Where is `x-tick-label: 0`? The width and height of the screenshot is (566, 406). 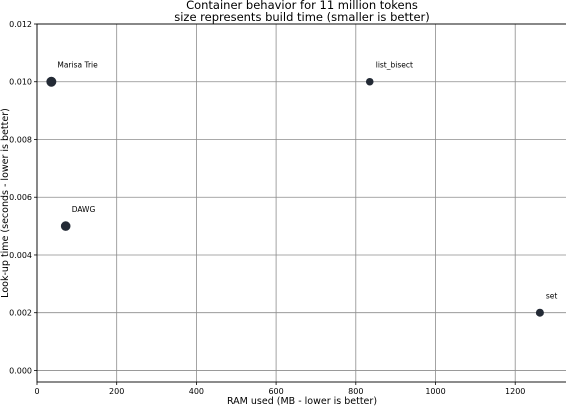
x-tick-label: 0 is located at coordinates (36, 391).